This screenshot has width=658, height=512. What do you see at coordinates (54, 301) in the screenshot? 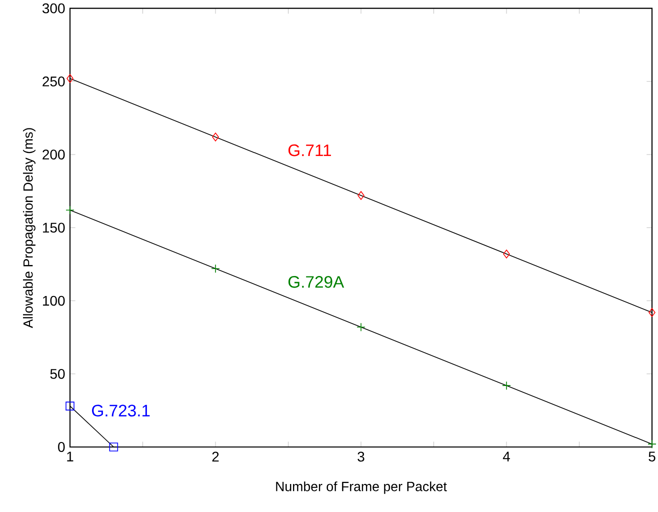
I see `y-tick-label: 100` at bounding box center [54, 301].